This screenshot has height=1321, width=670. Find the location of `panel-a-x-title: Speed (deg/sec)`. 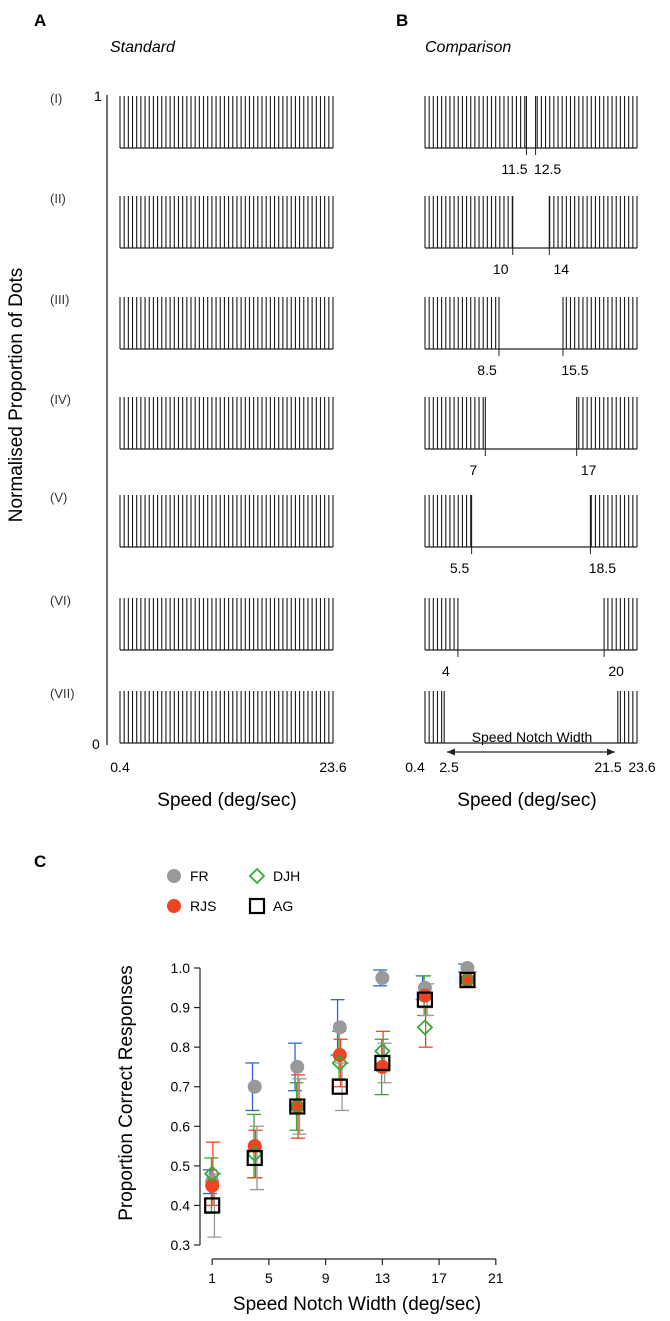

panel-a-x-title: Speed (deg/sec) is located at coordinates (226, 800).